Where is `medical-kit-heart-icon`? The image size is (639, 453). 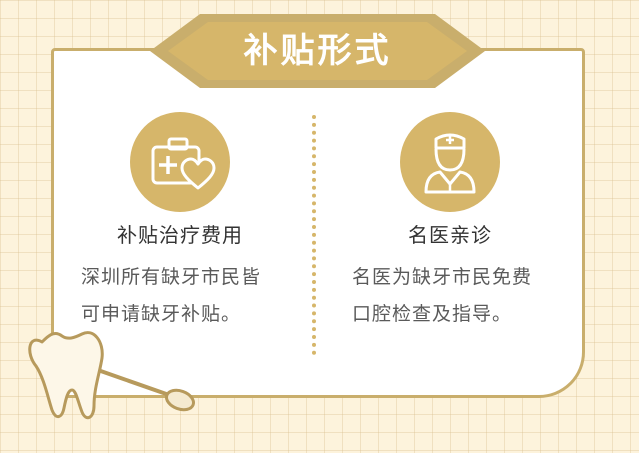 medical-kit-heart-icon is located at coordinates (180, 162).